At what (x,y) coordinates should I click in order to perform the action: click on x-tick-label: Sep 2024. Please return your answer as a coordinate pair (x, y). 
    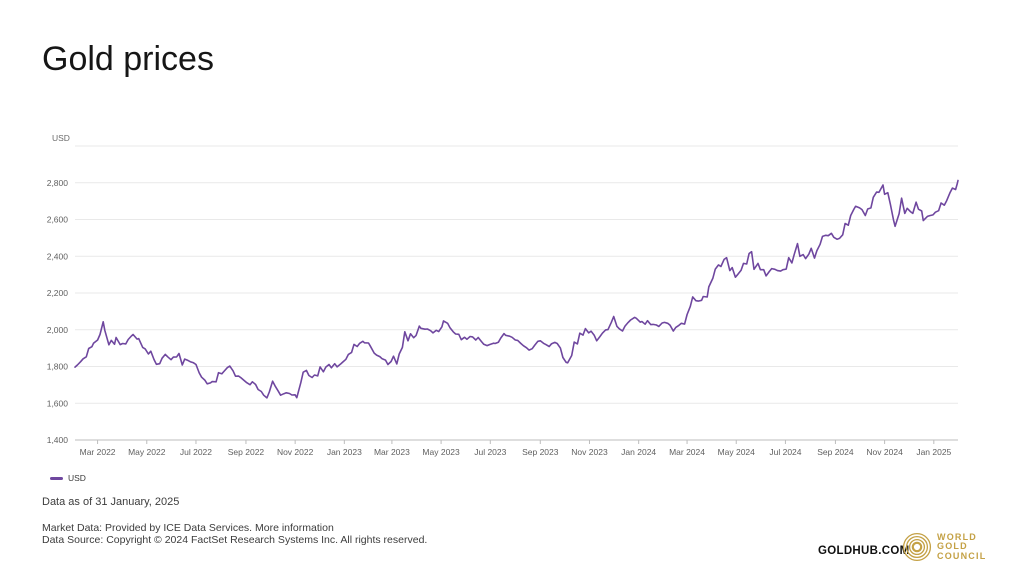
    Looking at the image, I should click on (835, 452).